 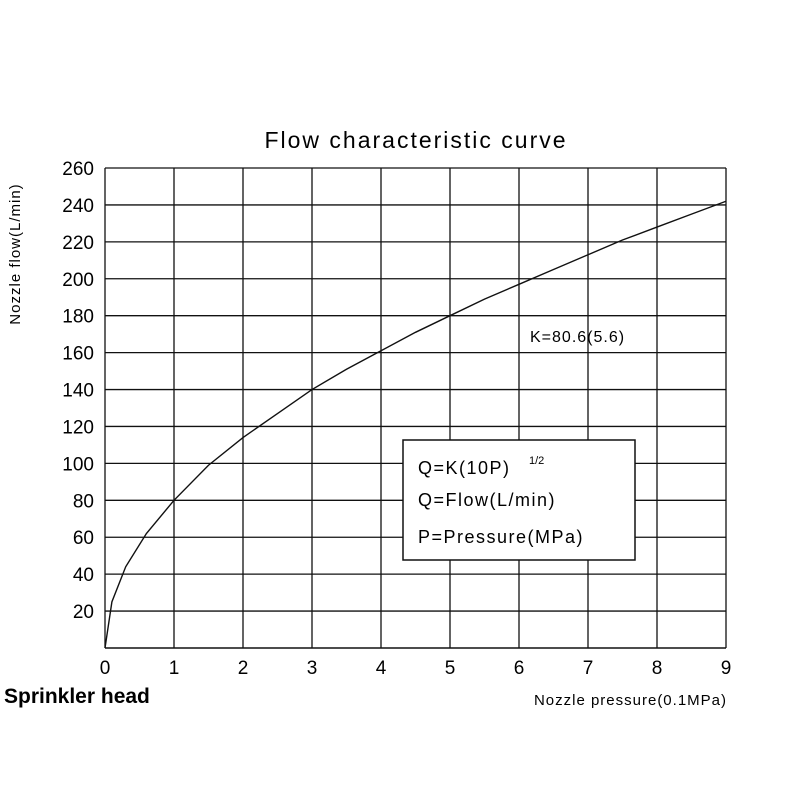 What do you see at coordinates (630, 700) in the screenshot?
I see `x-axis-label: Nozzle pressure(0.1MPa)` at bounding box center [630, 700].